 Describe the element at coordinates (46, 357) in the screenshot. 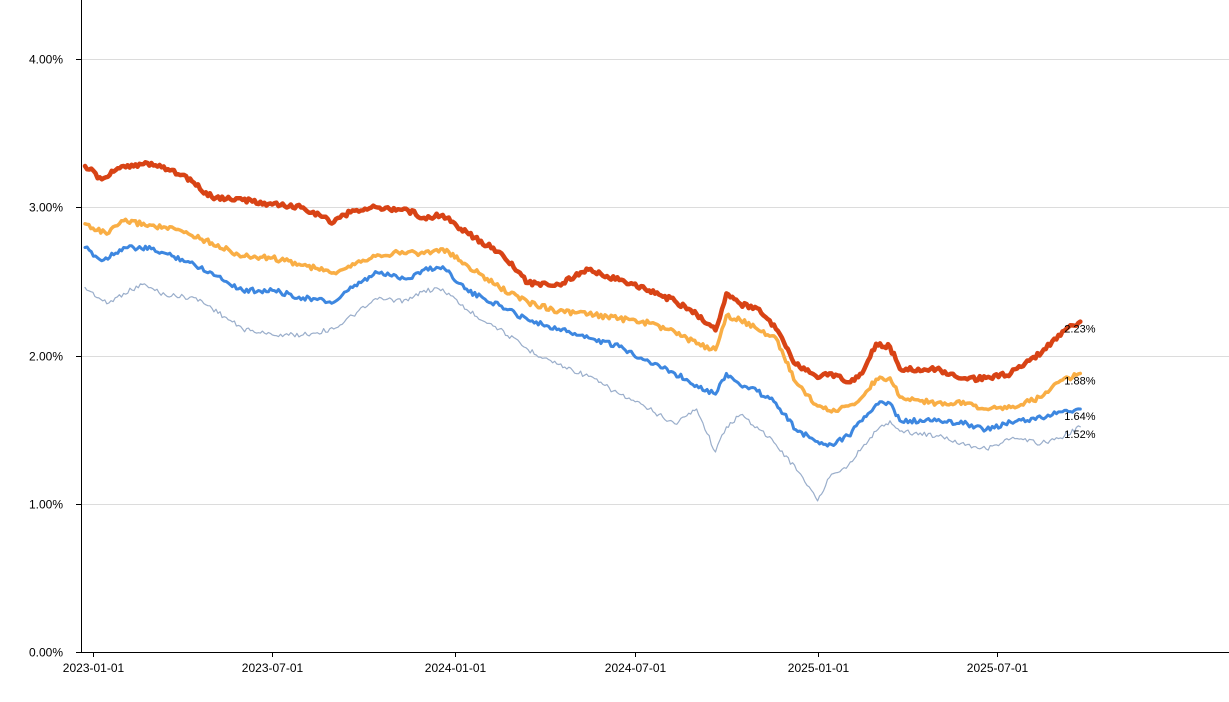

I see `y-tick-label: 2.00%` at that location.